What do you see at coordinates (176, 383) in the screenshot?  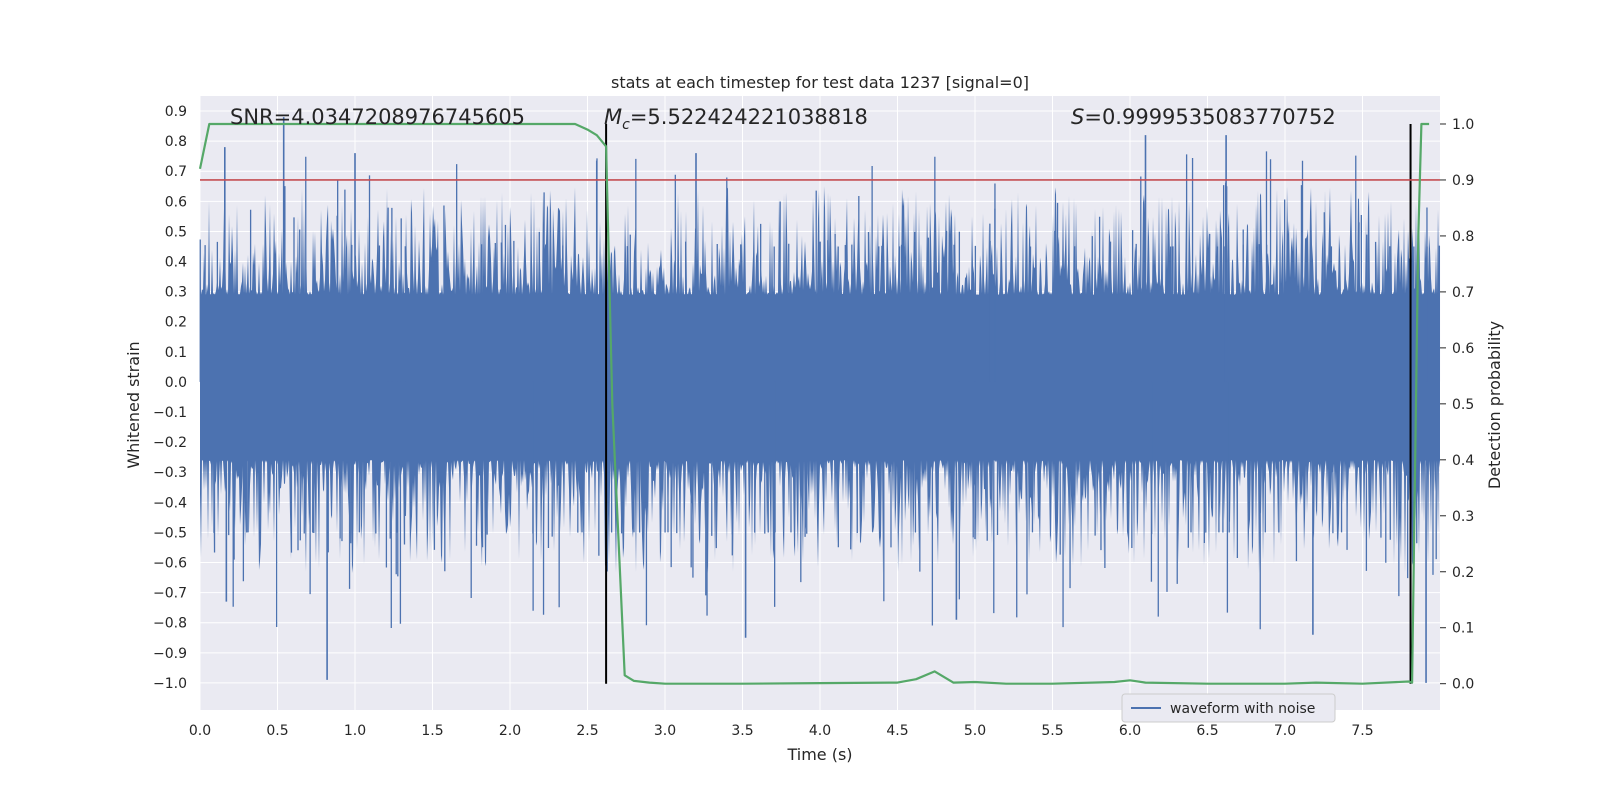 I see `left-tick-label: 0.0` at bounding box center [176, 383].